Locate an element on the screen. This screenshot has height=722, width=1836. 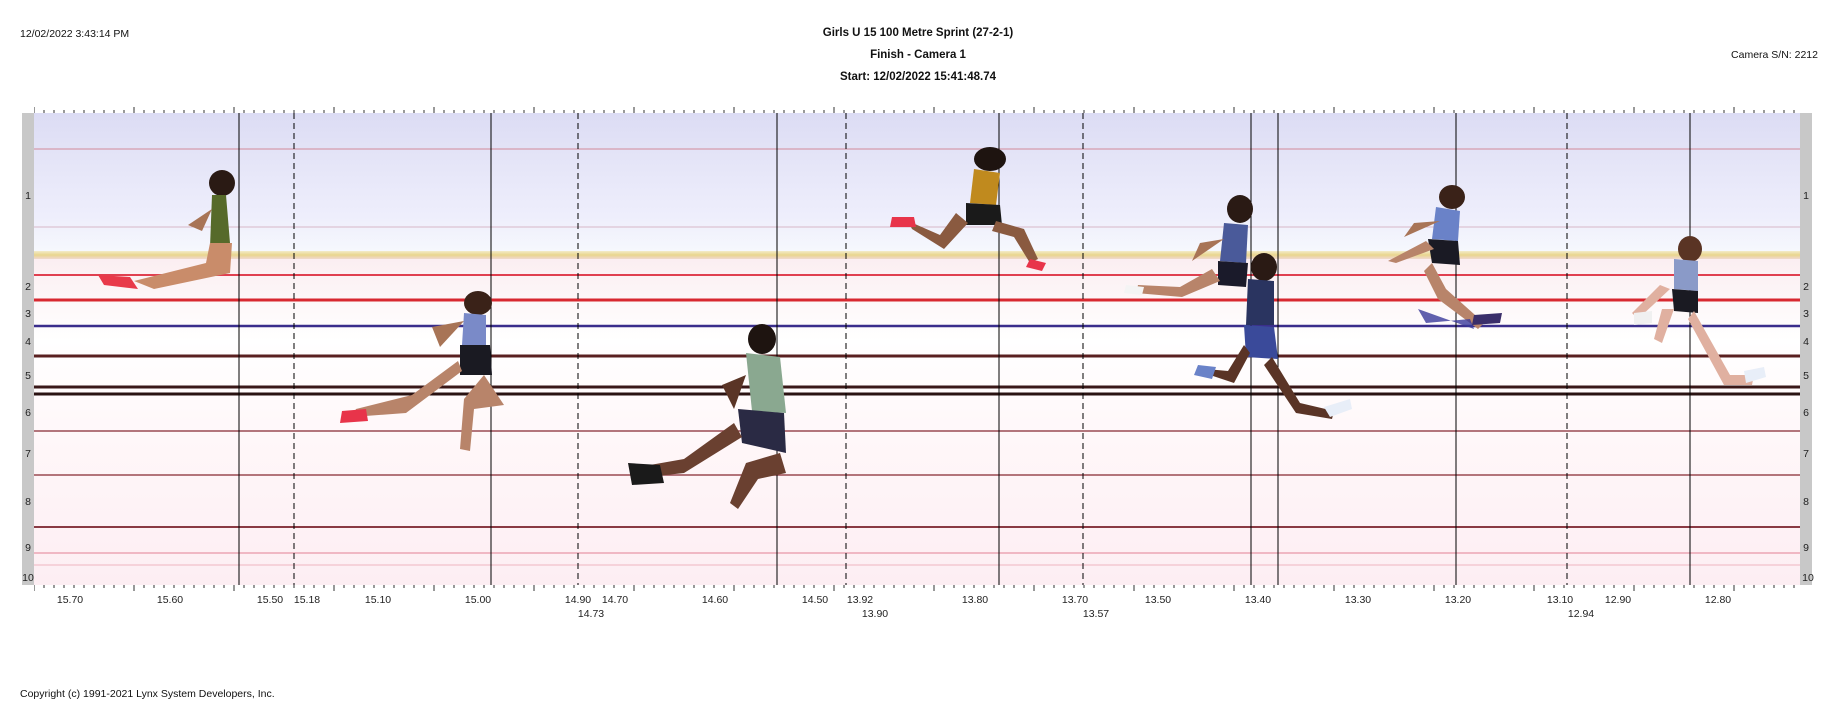
time-label: 13.80 is located at coordinates (975, 600).